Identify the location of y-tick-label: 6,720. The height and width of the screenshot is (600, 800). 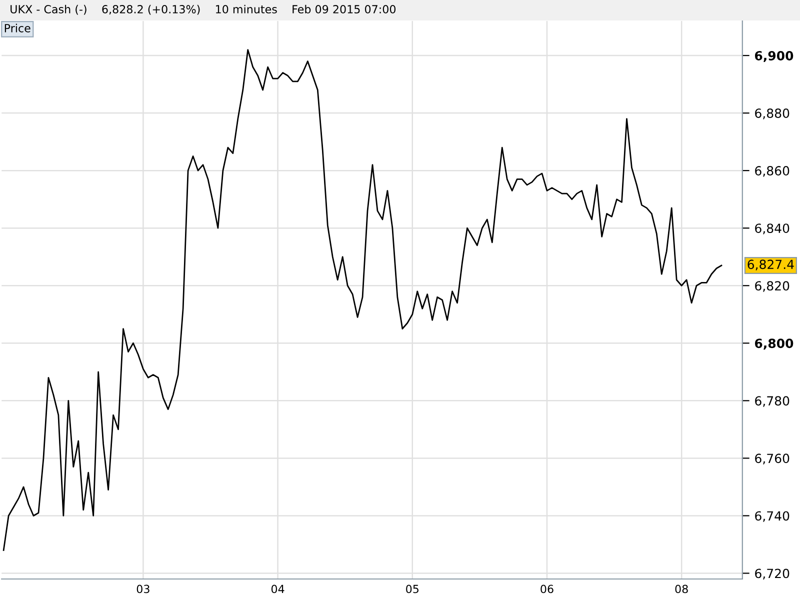
(772, 574).